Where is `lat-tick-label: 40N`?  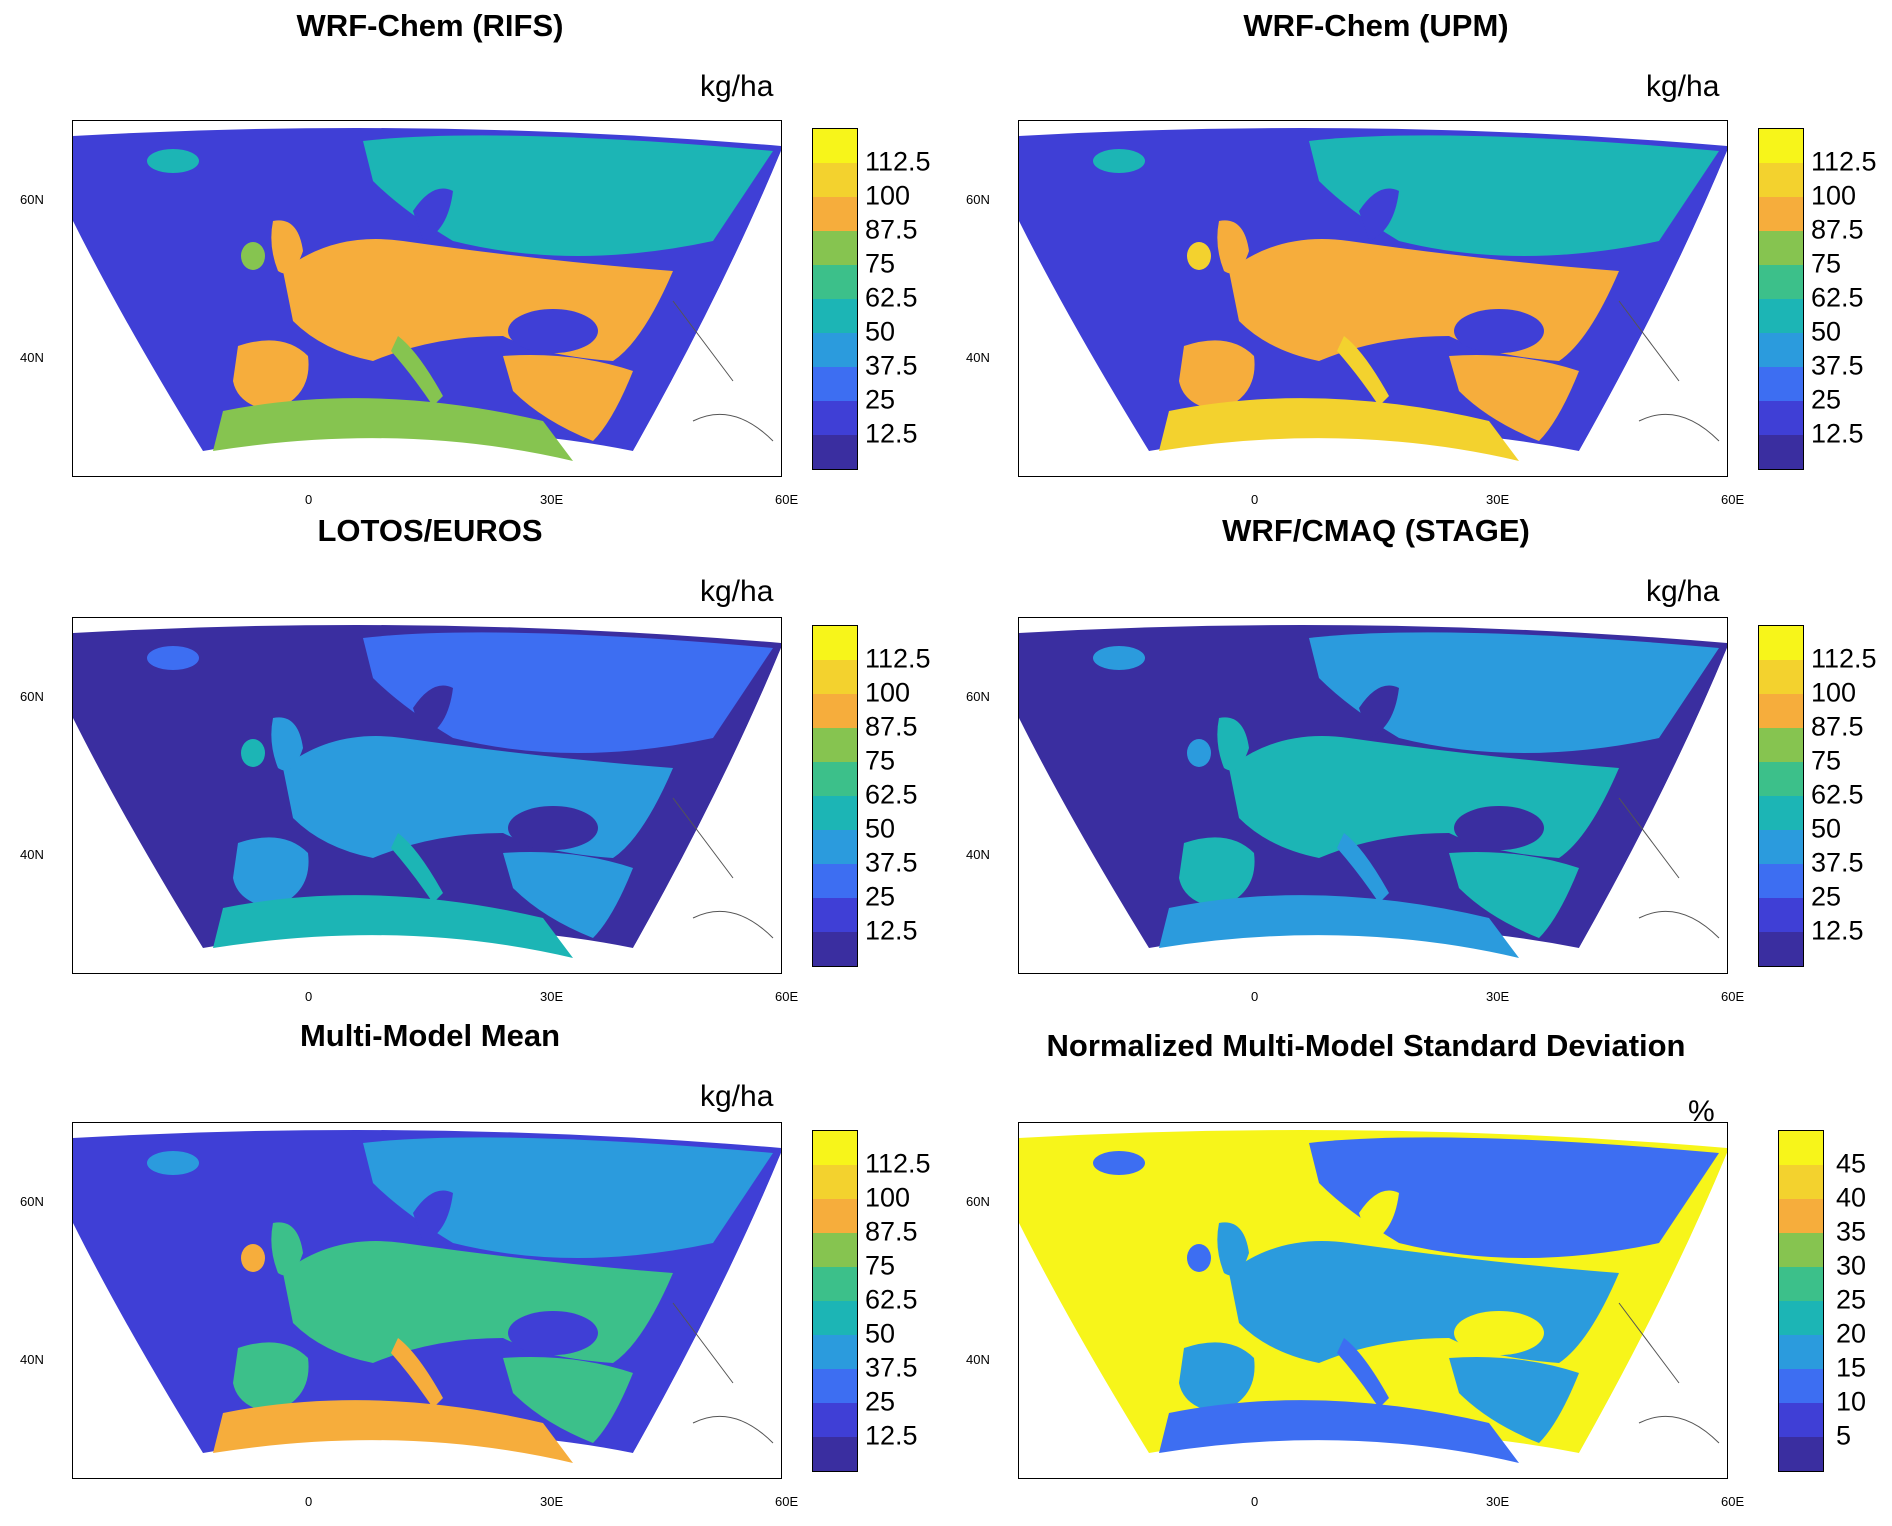
lat-tick-label: 40N is located at coordinates (978, 357).